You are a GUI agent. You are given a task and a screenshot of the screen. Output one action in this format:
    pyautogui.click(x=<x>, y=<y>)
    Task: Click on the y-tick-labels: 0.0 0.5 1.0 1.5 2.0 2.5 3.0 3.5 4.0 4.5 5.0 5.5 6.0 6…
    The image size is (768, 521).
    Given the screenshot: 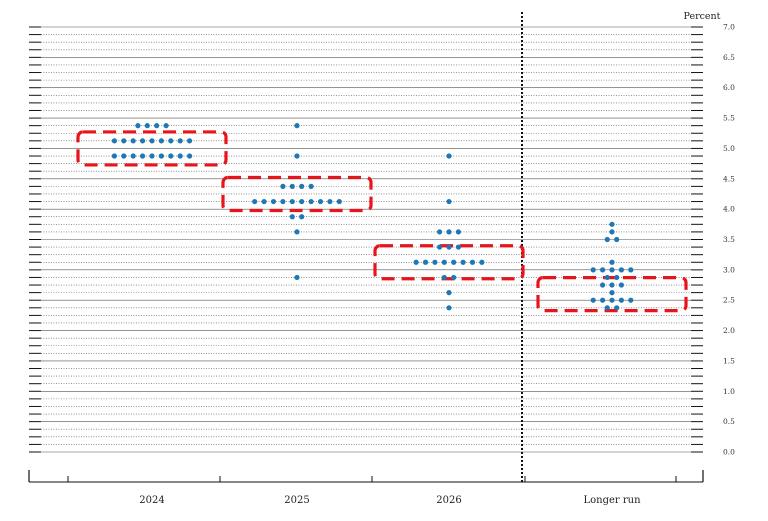 What is the action you would take?
    pyautogui.click(x=729, y=240)
    